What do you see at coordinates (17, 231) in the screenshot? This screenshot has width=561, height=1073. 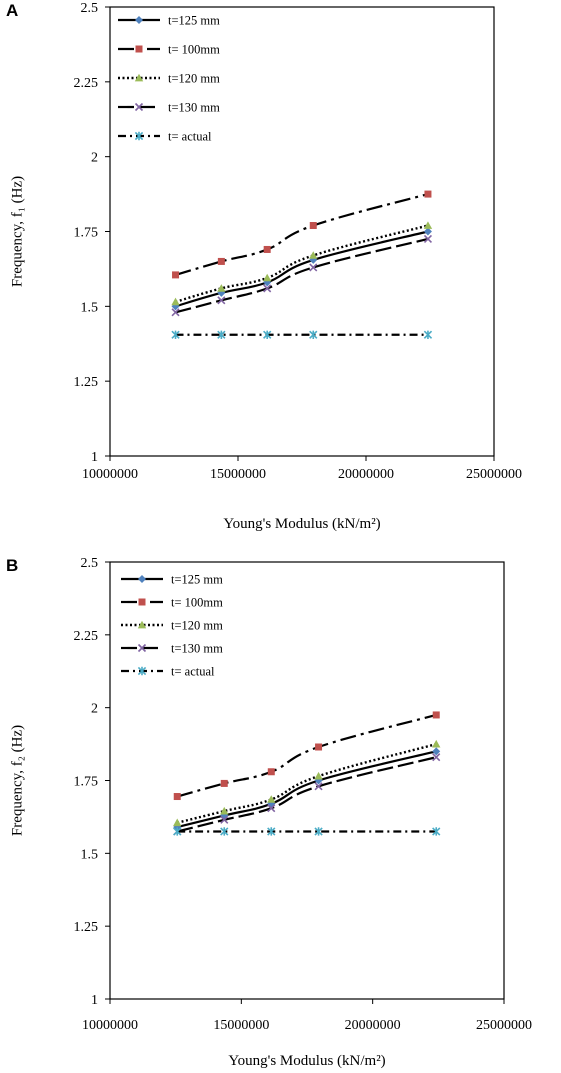 I see `y-axis-title: Frequency, f₁ (Hz)` at bounding box center [17, 231].